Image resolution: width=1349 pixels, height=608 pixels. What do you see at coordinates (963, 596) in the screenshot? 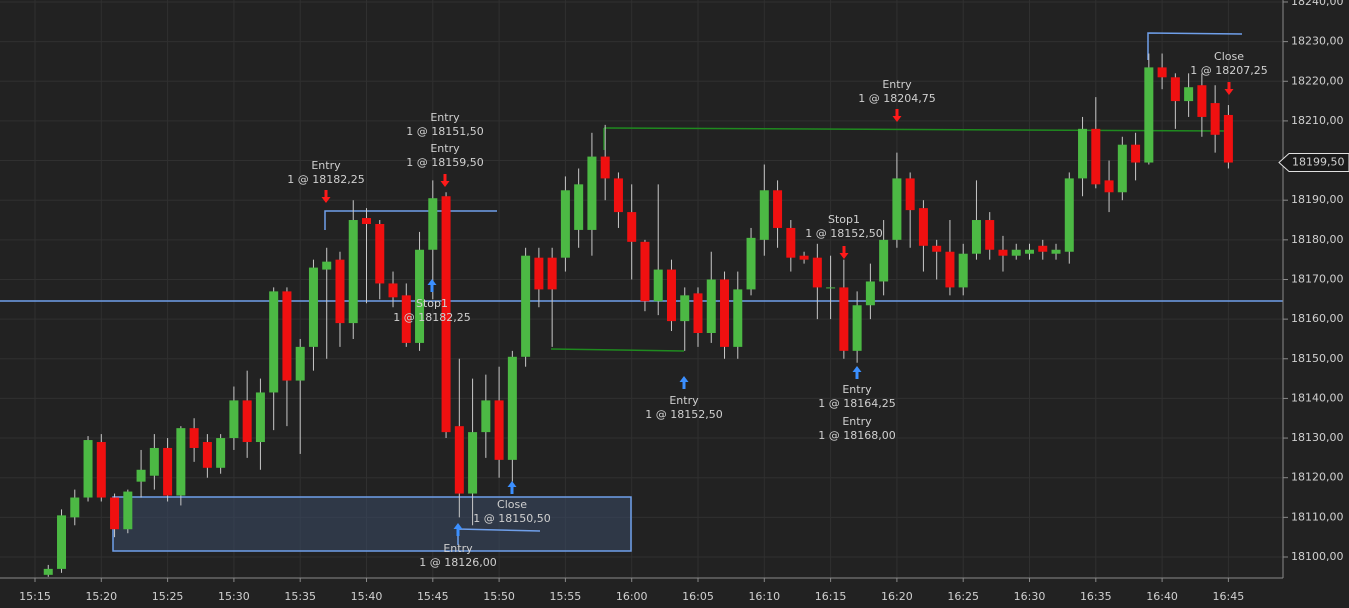
I see `x-tick-label: 16:25` at bounding box center [963, 596].